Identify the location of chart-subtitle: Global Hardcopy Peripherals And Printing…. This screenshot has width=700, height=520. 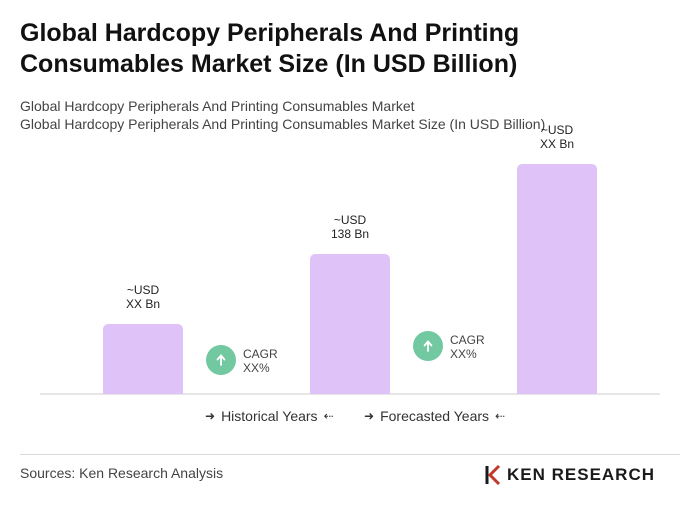
(217, 106).